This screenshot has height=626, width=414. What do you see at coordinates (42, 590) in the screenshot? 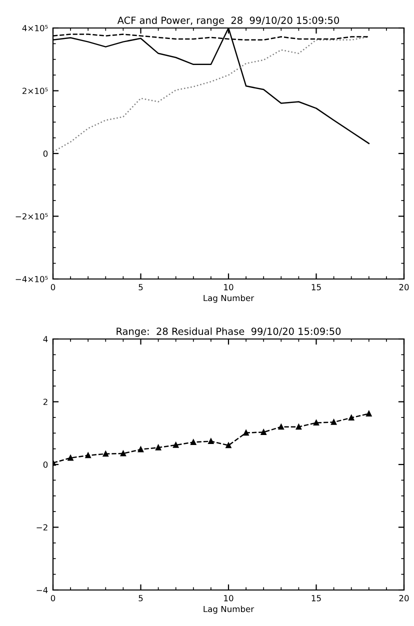
I see `y-tick-label: −4` at bounding box center [42, 590].